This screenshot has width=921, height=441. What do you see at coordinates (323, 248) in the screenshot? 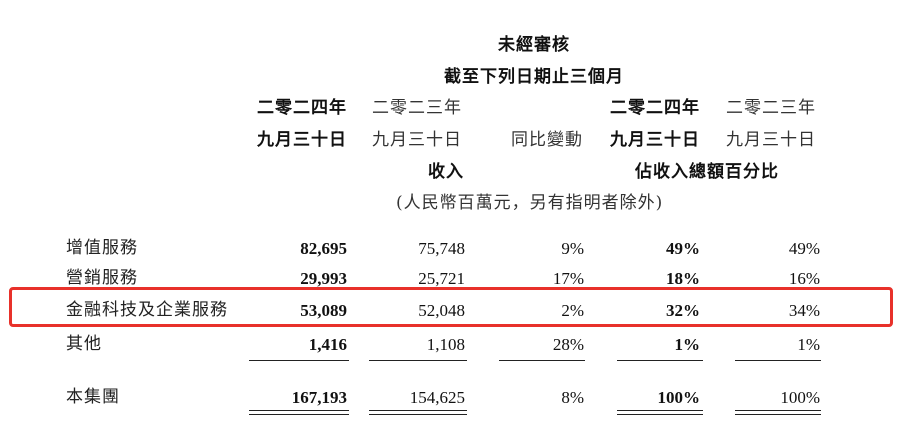
I see `value-2024: 82,695` at bounding box center [323, 248].